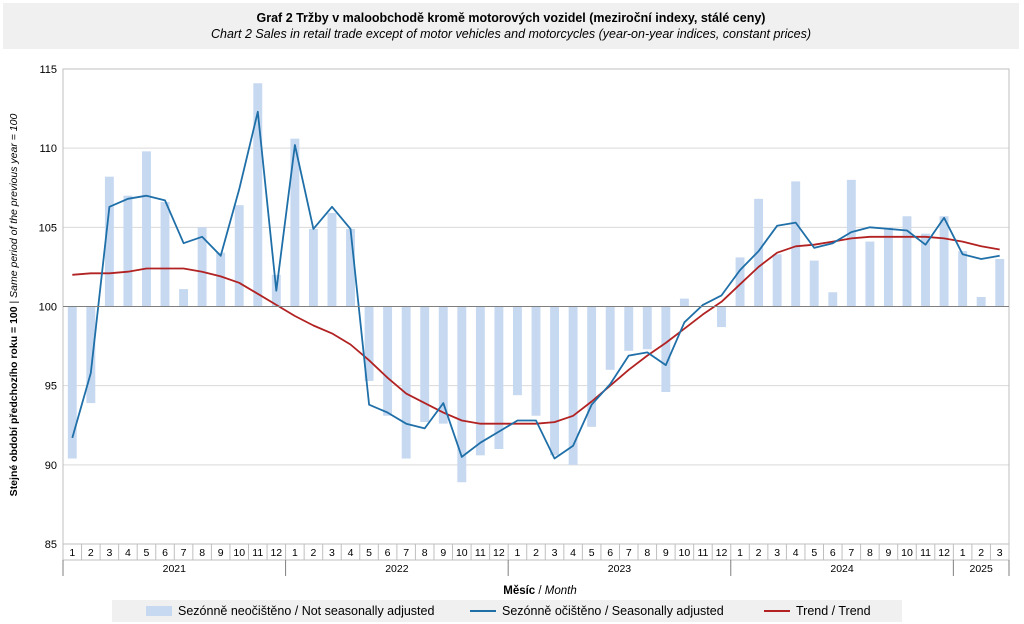 The width and height of the screenshot is (1024, 624). I want to click on month-label-6: 7, so click(184, 553).